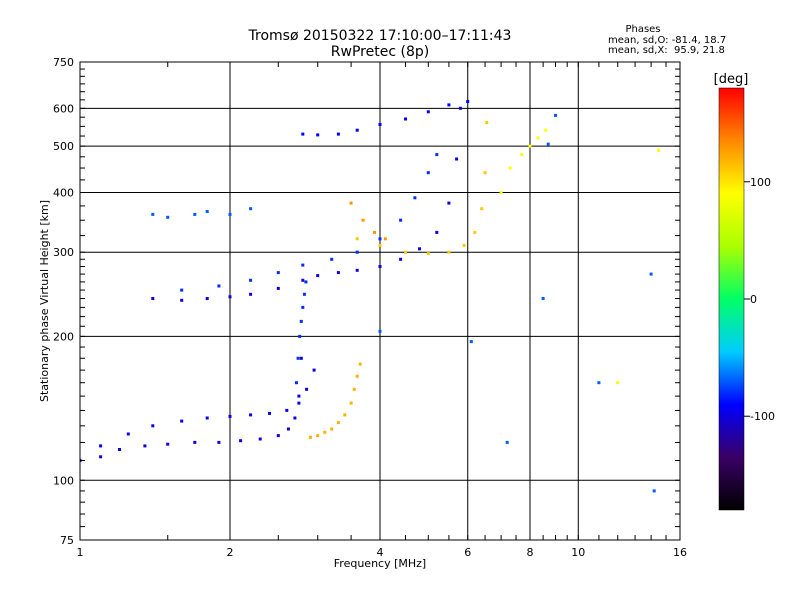 This screenshot has width=800, height=600. Describe the element at coordinates (63, 480) in the screenshot. I see `y-tick-label: 100` at that location.